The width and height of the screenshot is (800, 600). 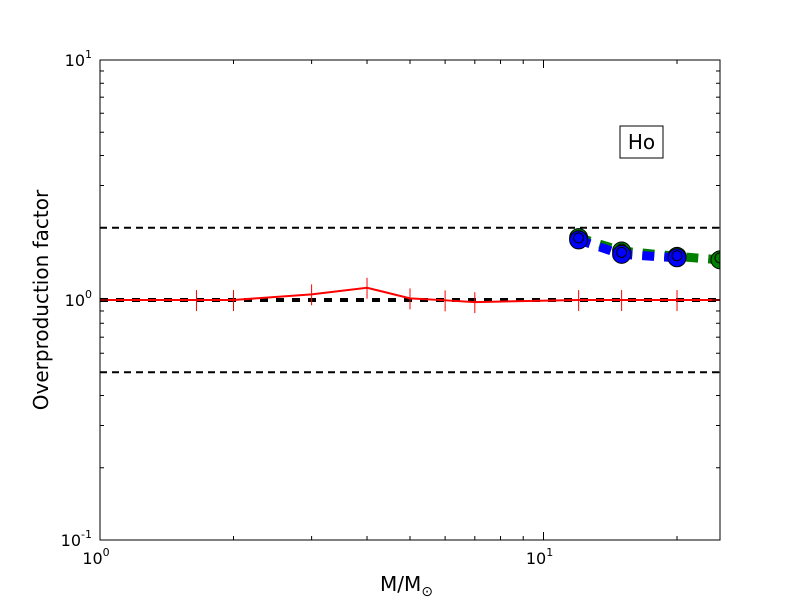 I want to click on annotation-box: Ho, so click(x=641, y=142).